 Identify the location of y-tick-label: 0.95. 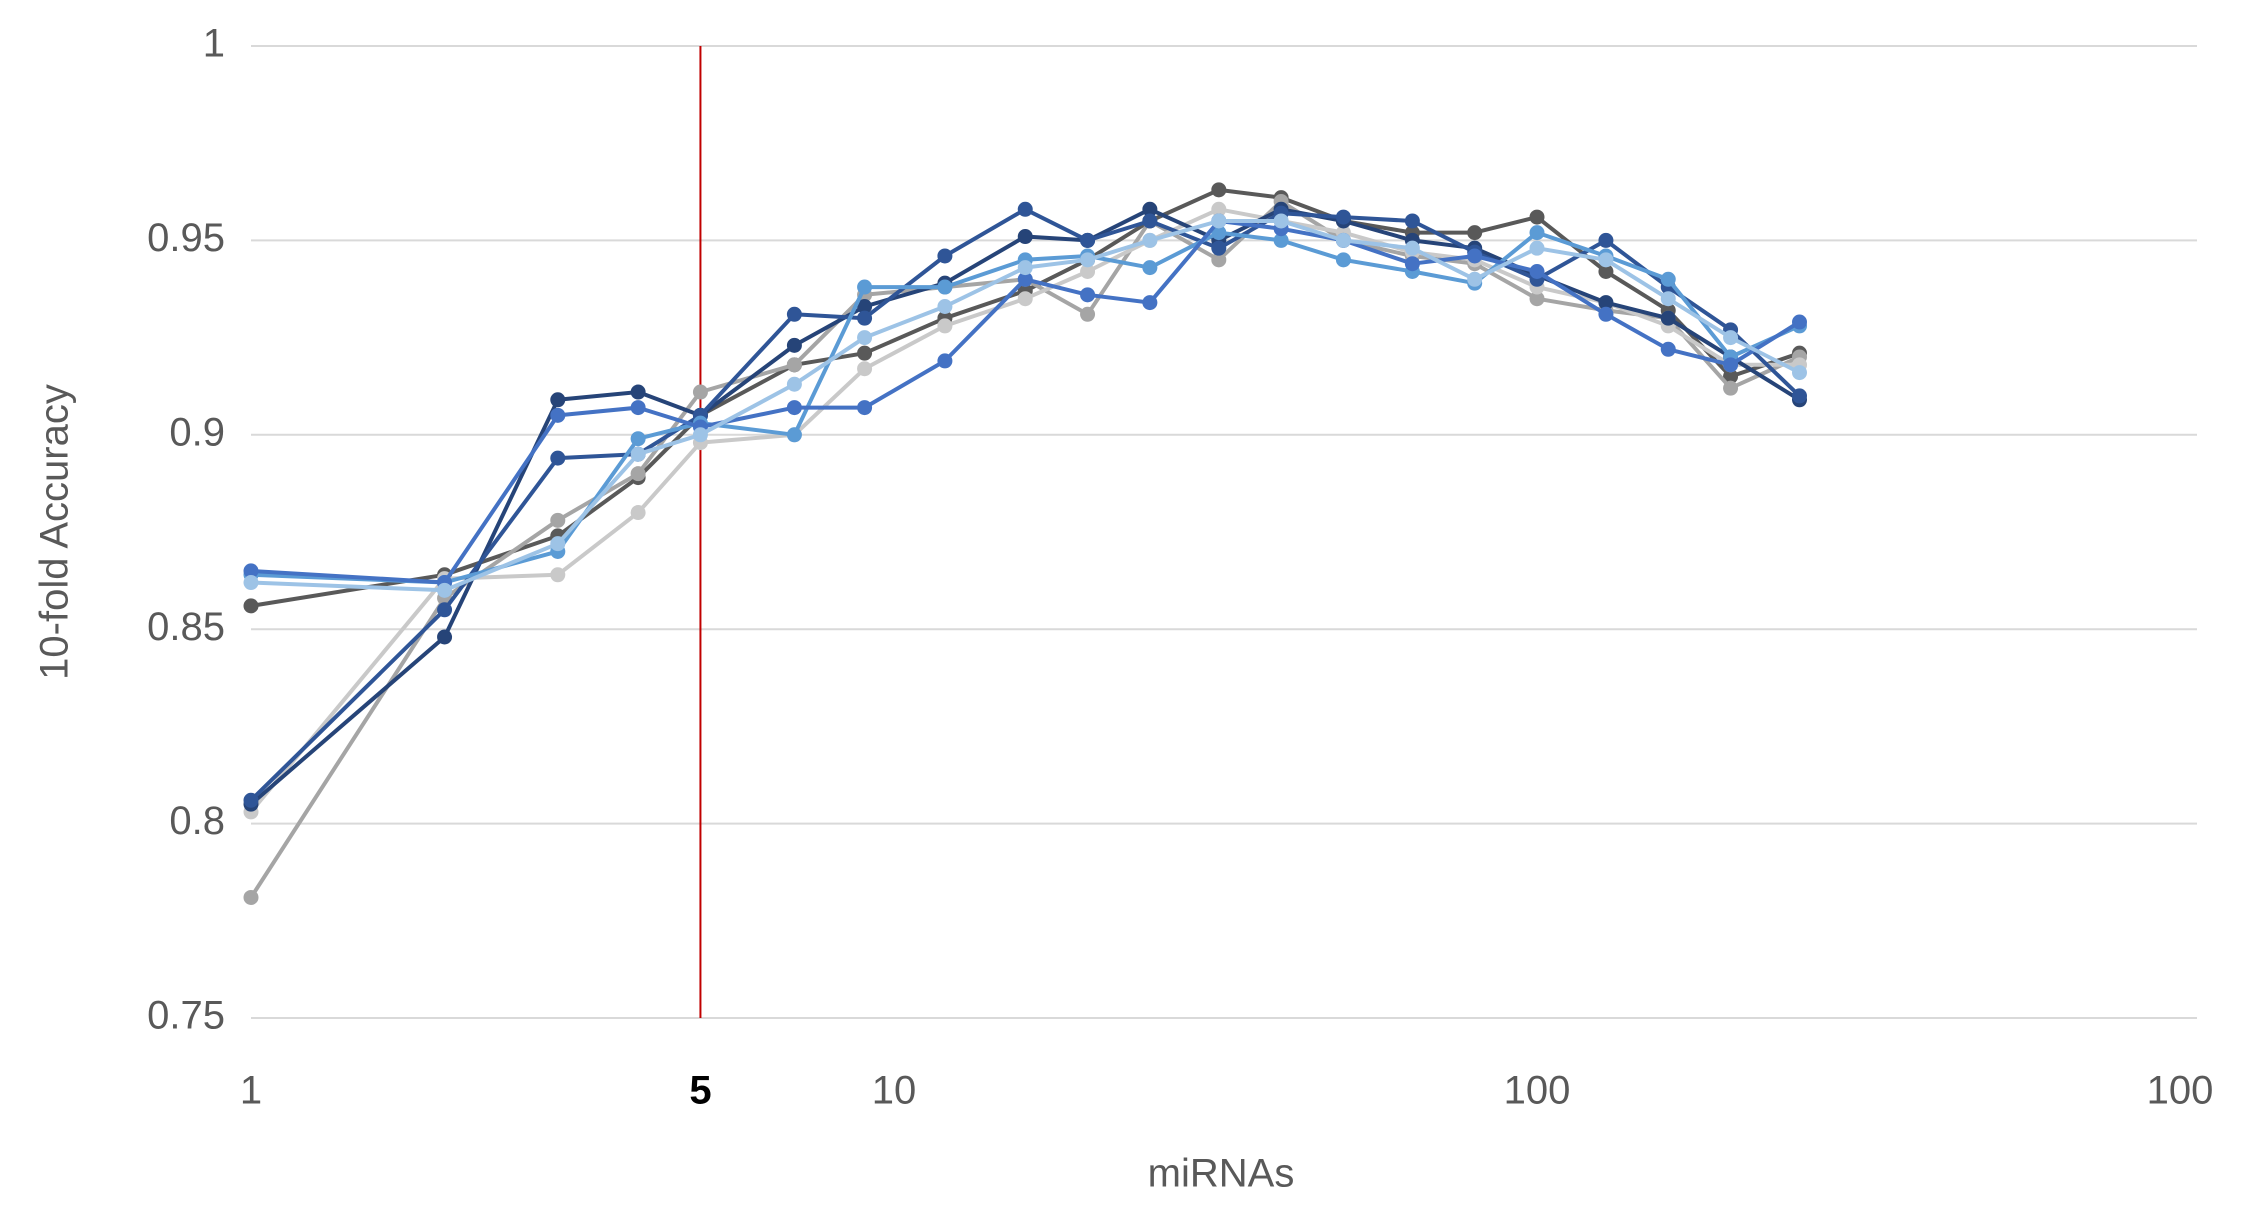
(186, 238).